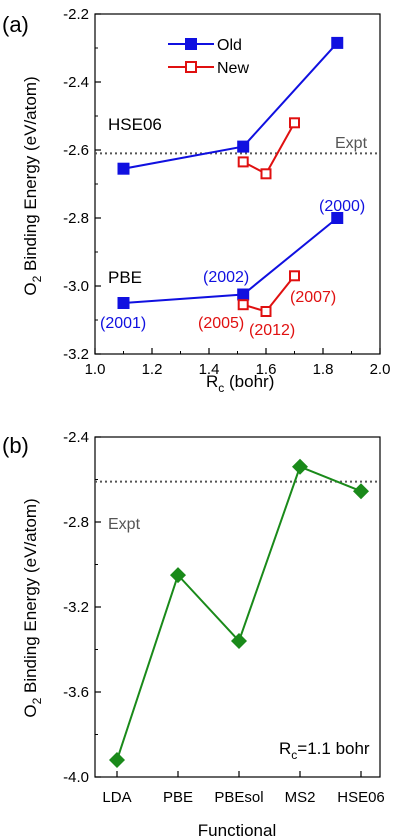  I want to click on a-xtick-label: 1.4, so click(209, 369).